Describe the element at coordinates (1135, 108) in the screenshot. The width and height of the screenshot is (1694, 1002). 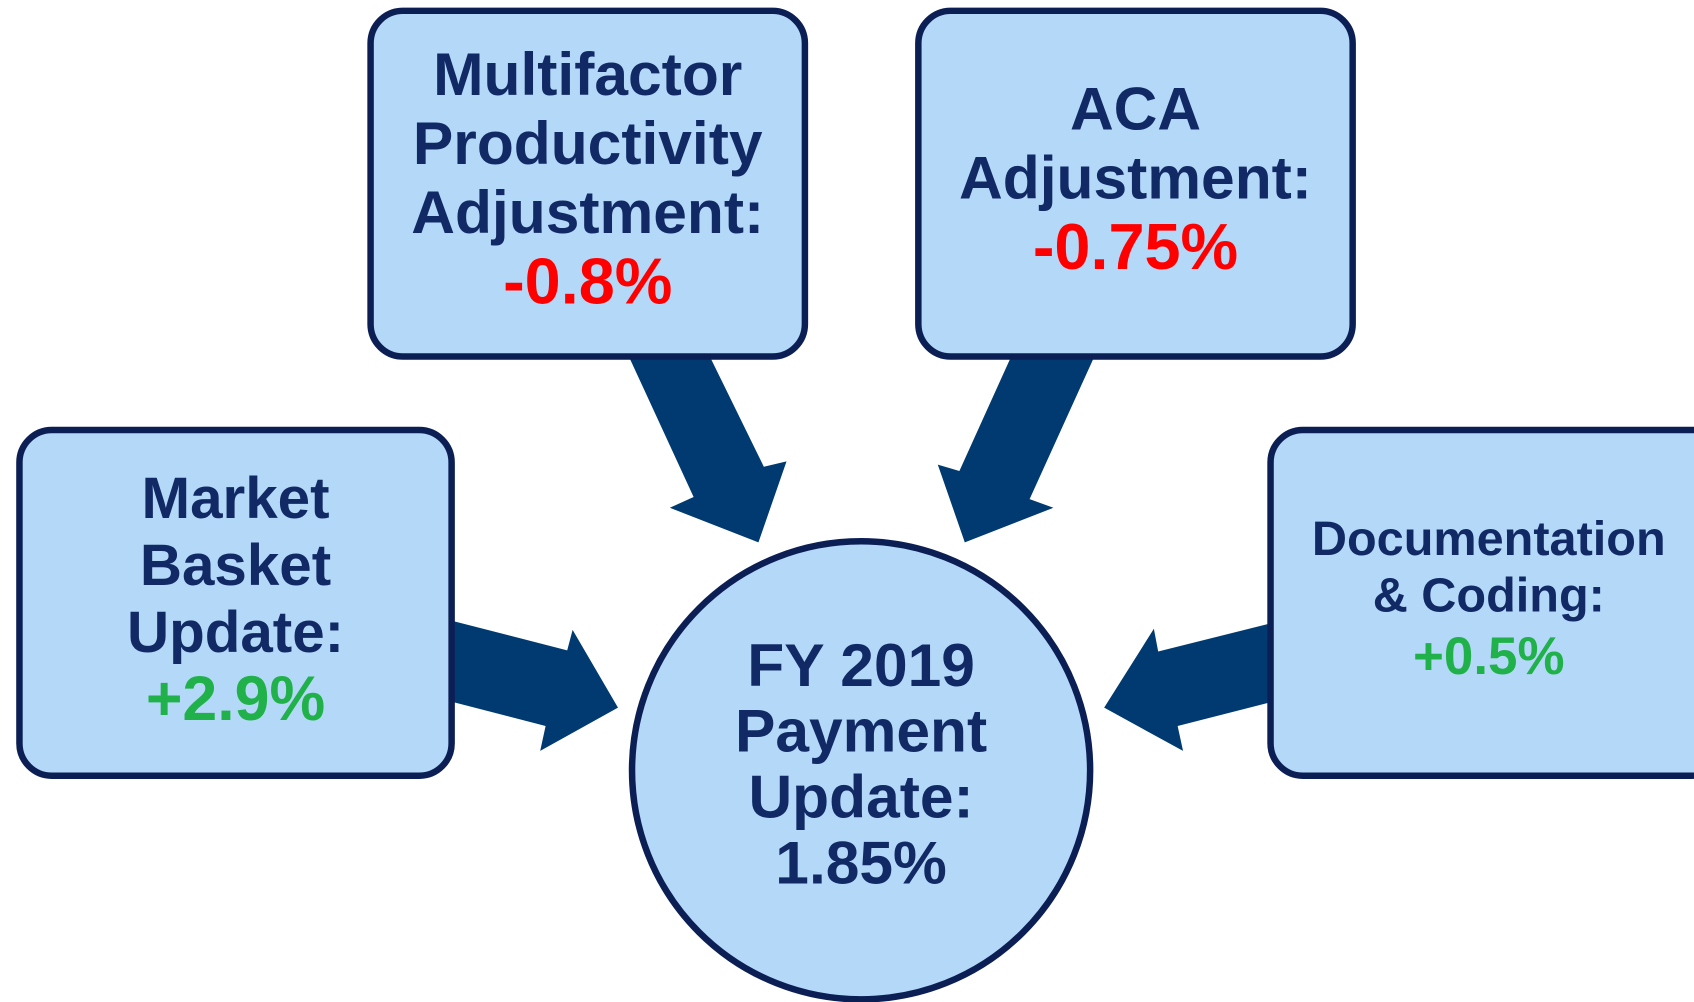
I see `node-label: ACA` at that location.